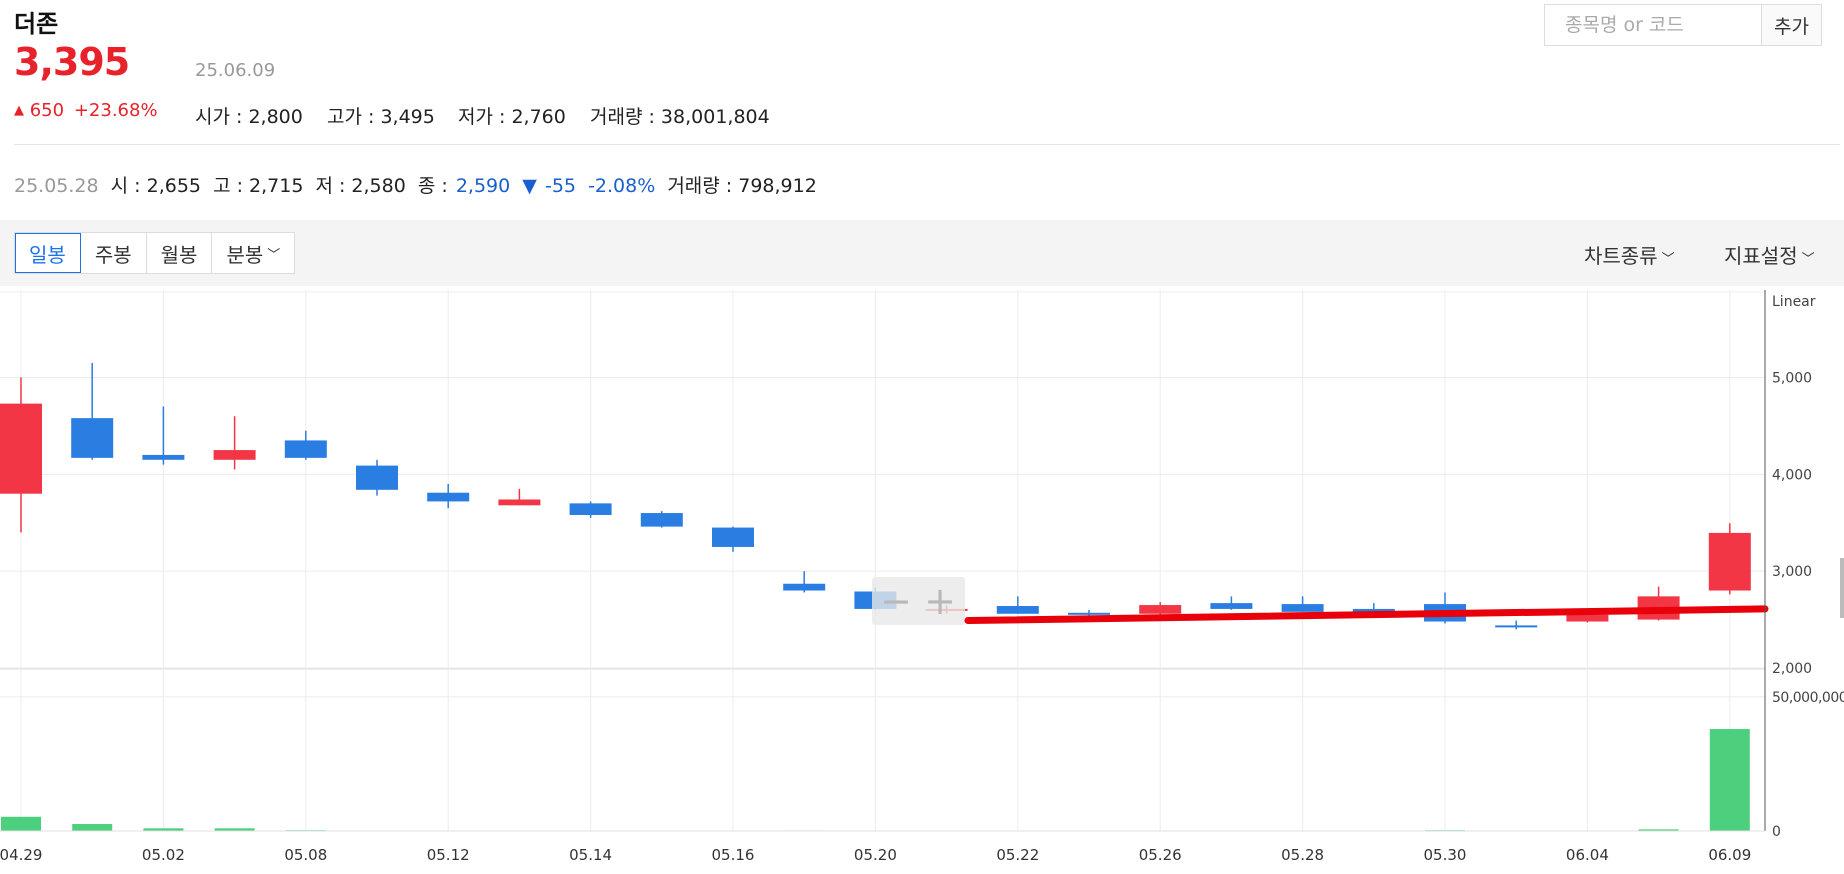 The height and width of the screenshot is (874, 1844). I want to click on time-tick-label: 05.30, so click(1445, 855).